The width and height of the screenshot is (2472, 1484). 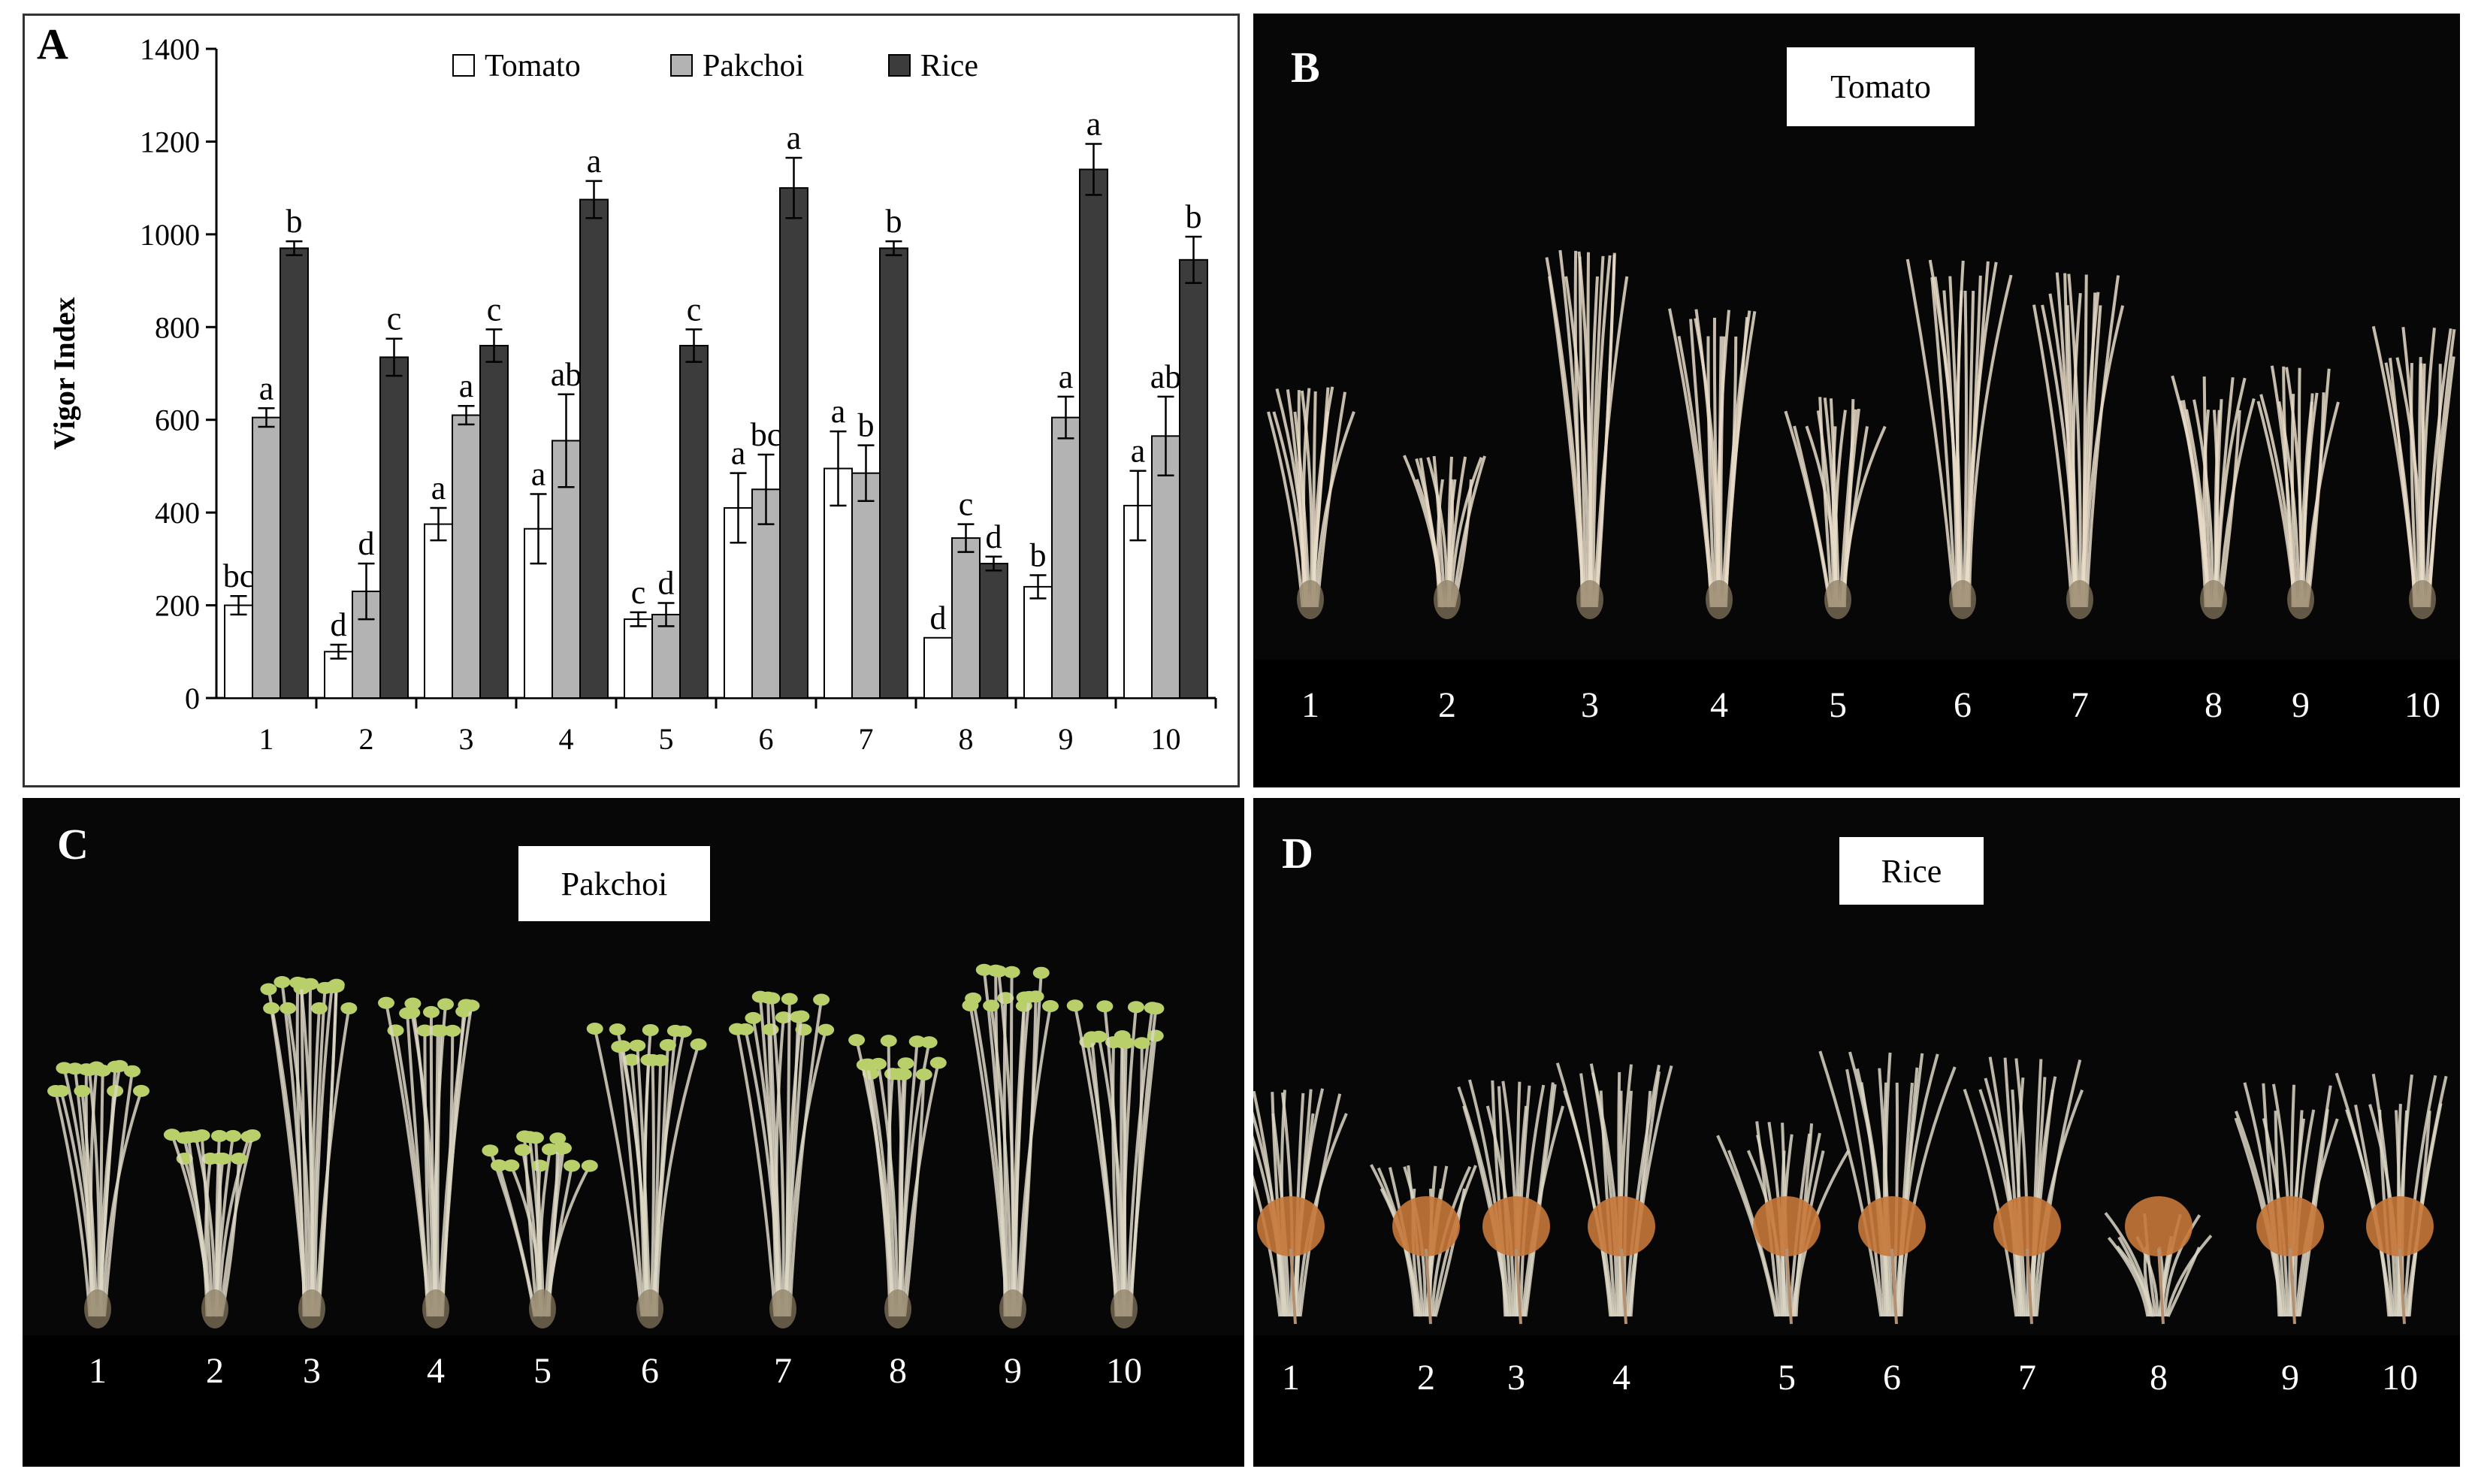 What do you see at coordinates (177, 420) in the screenshot?
I see `y-tick-label: 600` at bounding box center [177, 420].